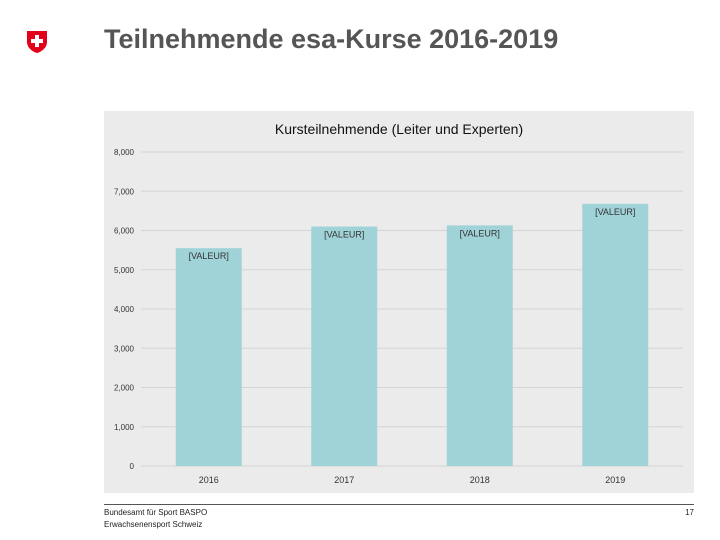 The width and height of the screenshot is (720, 540). What do you see at coordinates (344, 480) in the screenshot?
I see `x-tick-label: 2017` at bounding box center [344, 480].